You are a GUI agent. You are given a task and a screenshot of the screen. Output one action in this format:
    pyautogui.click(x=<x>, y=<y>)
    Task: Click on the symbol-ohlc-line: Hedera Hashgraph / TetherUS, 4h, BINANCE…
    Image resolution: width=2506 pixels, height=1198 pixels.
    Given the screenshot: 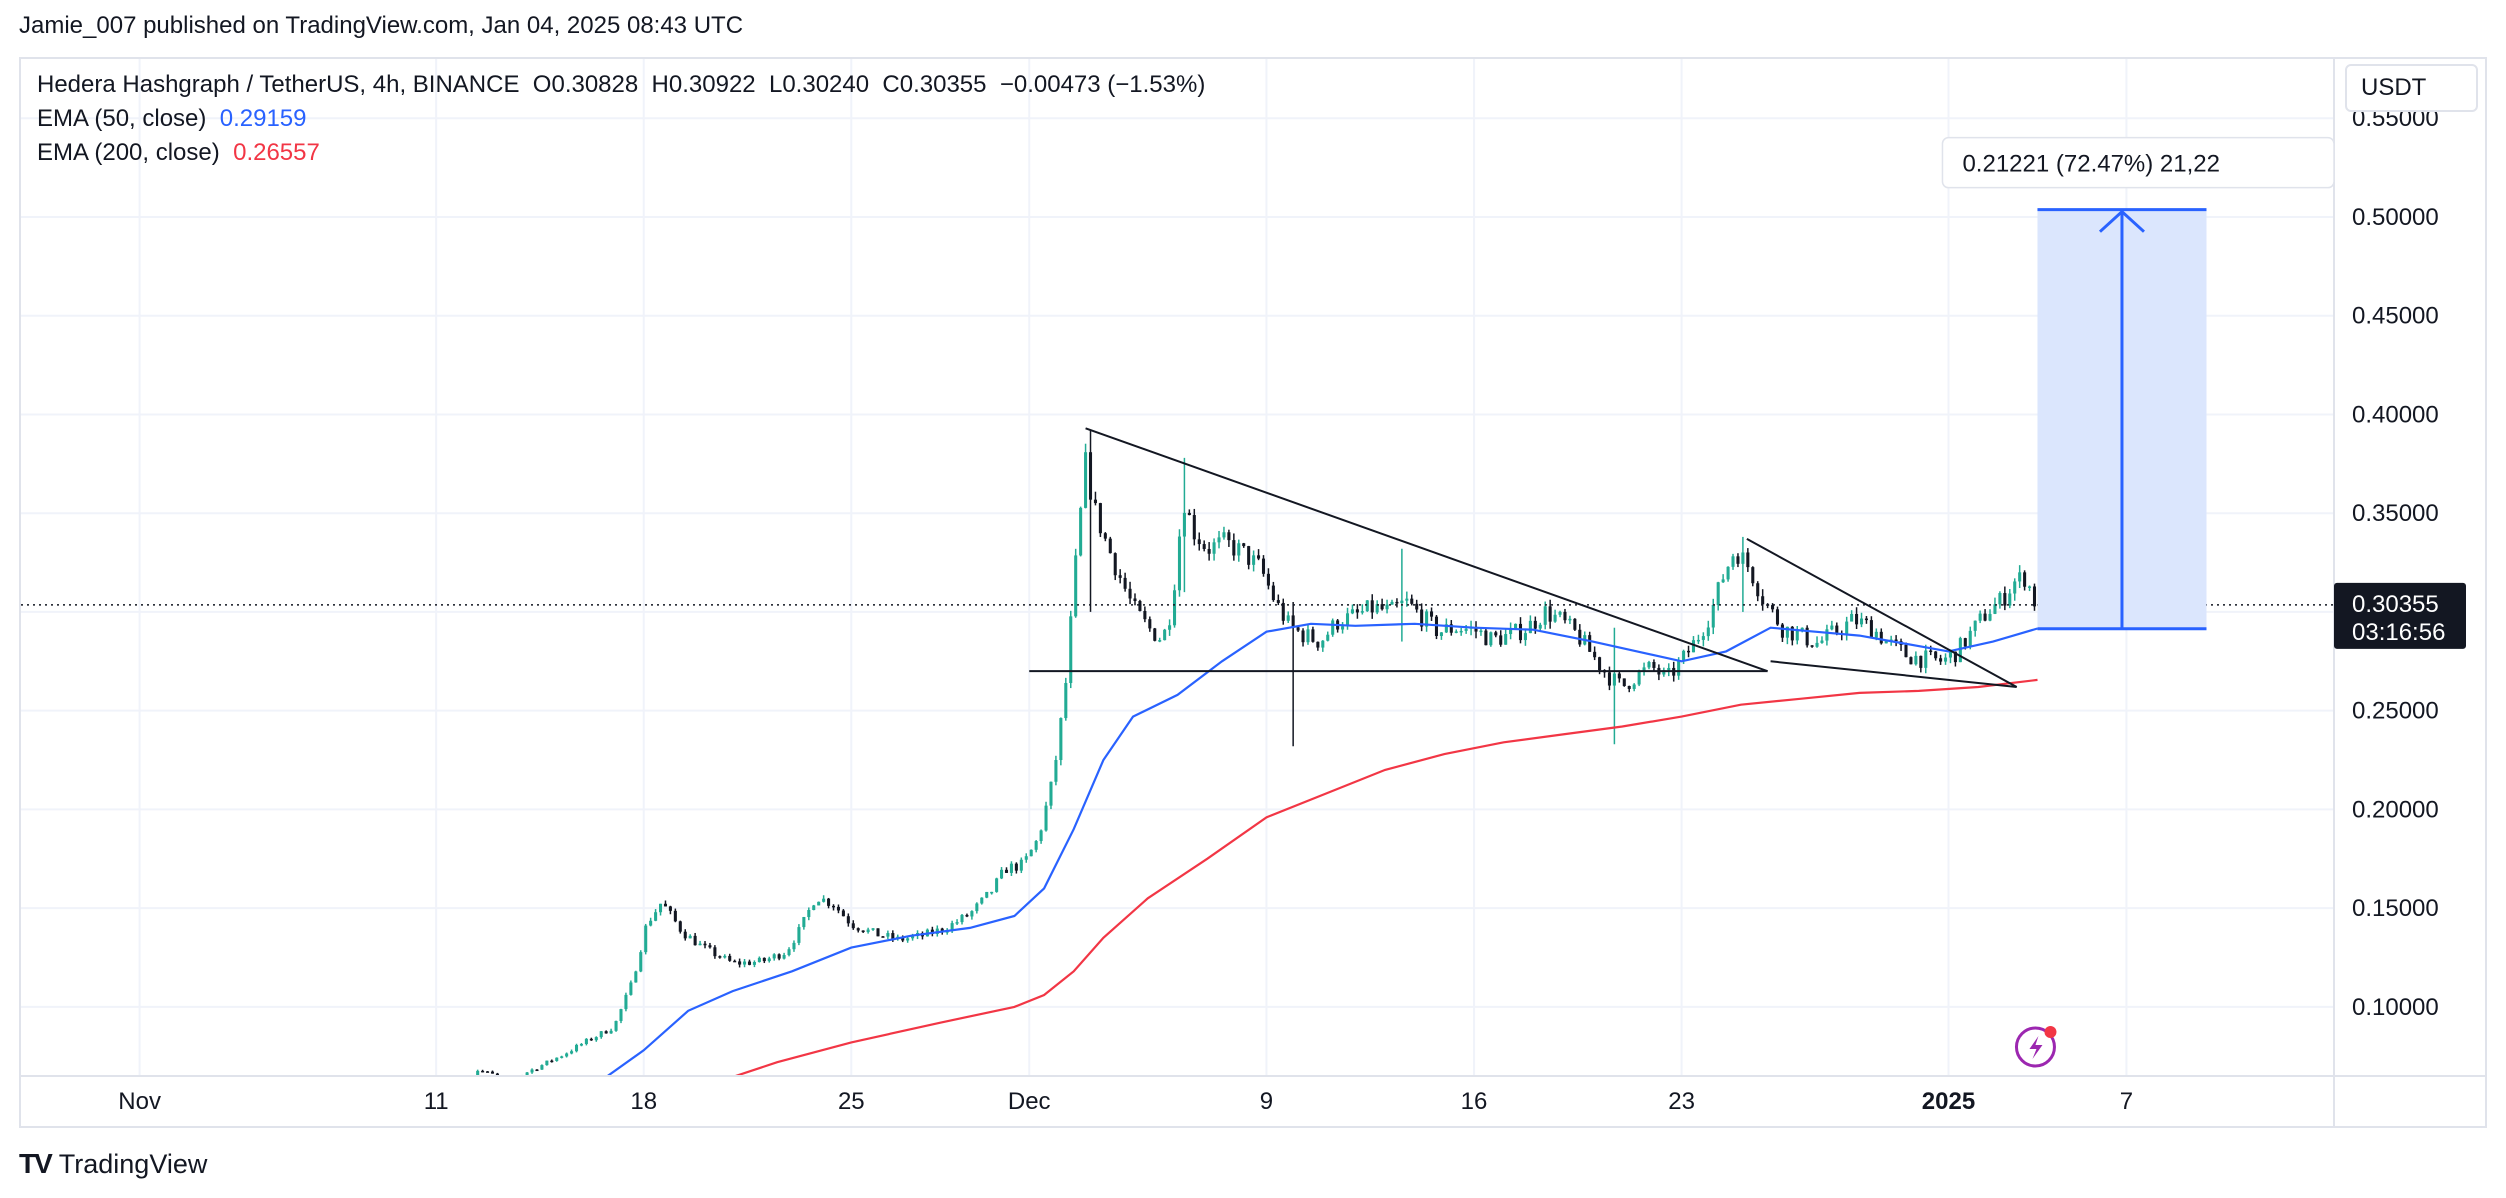 What is the action you would take?
    pyautogui.click(x=621, y=84)
    